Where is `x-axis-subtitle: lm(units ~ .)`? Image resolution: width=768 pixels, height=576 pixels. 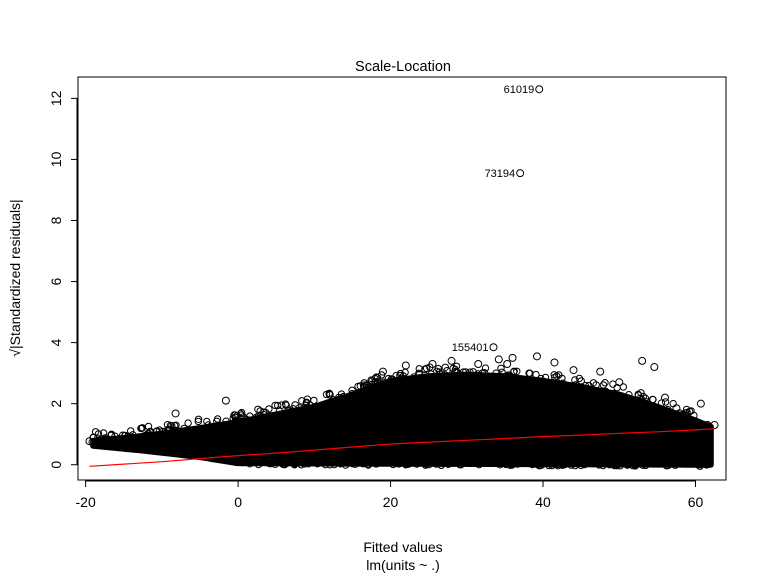 x-axis-subtitle: lm(units ~ .) is located at coordinates (403, 565).